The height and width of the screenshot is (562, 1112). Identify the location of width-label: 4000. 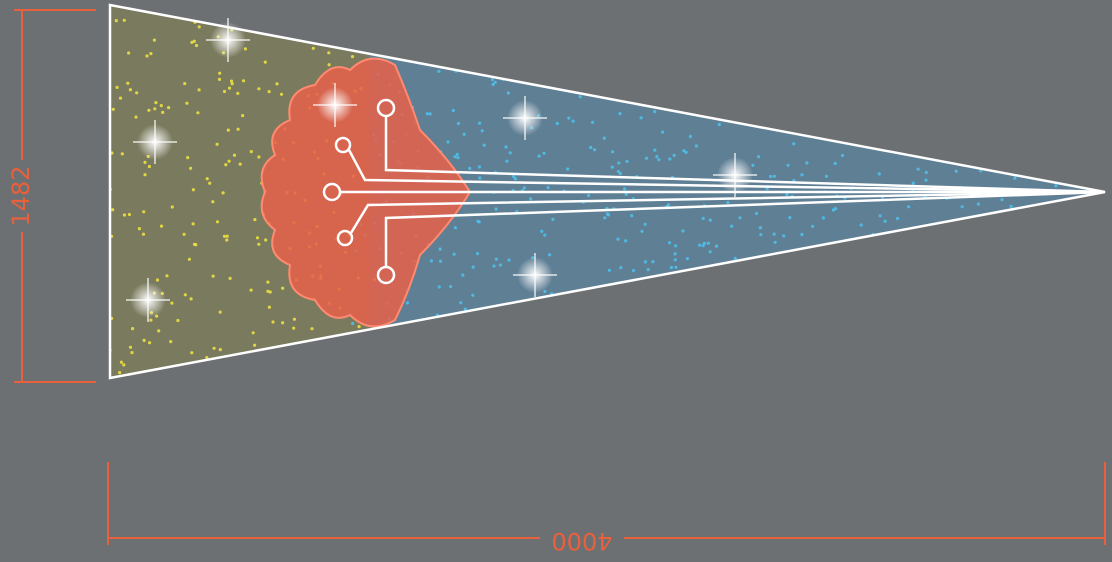
(581, 541).